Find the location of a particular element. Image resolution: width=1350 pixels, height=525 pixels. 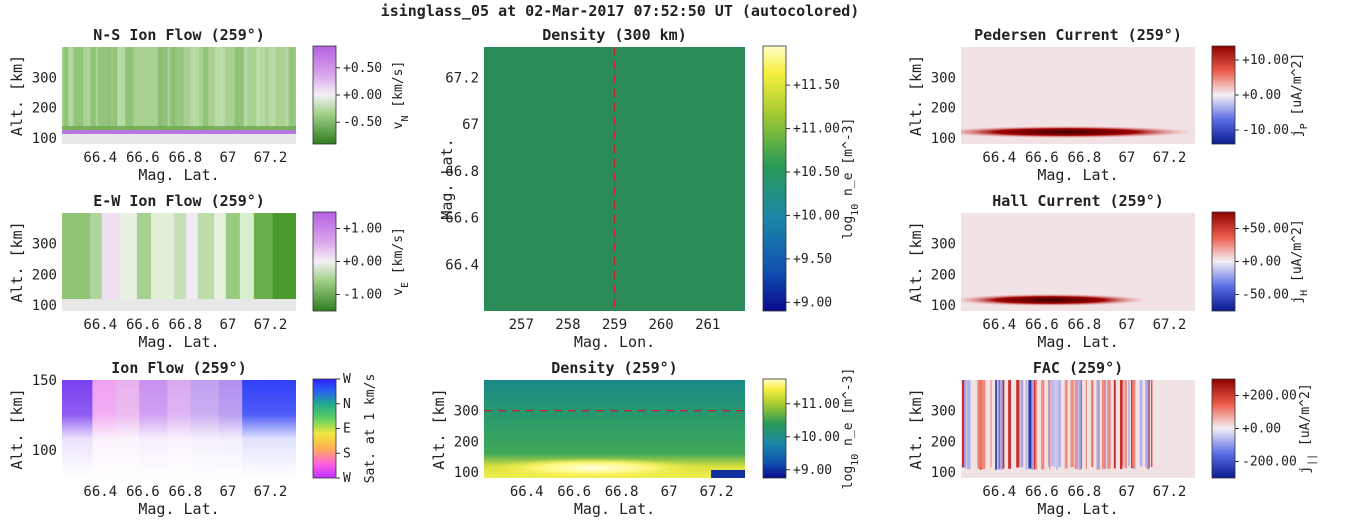

ns-xtick-label: 66.6 is located at coordinates (143, 158).